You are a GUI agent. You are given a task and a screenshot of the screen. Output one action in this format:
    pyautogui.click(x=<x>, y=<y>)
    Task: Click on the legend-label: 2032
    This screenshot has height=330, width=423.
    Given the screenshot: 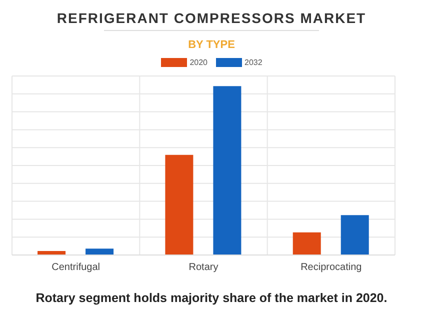 What is the action you would take?
    pyautogui.click(x=253, y=62)
    